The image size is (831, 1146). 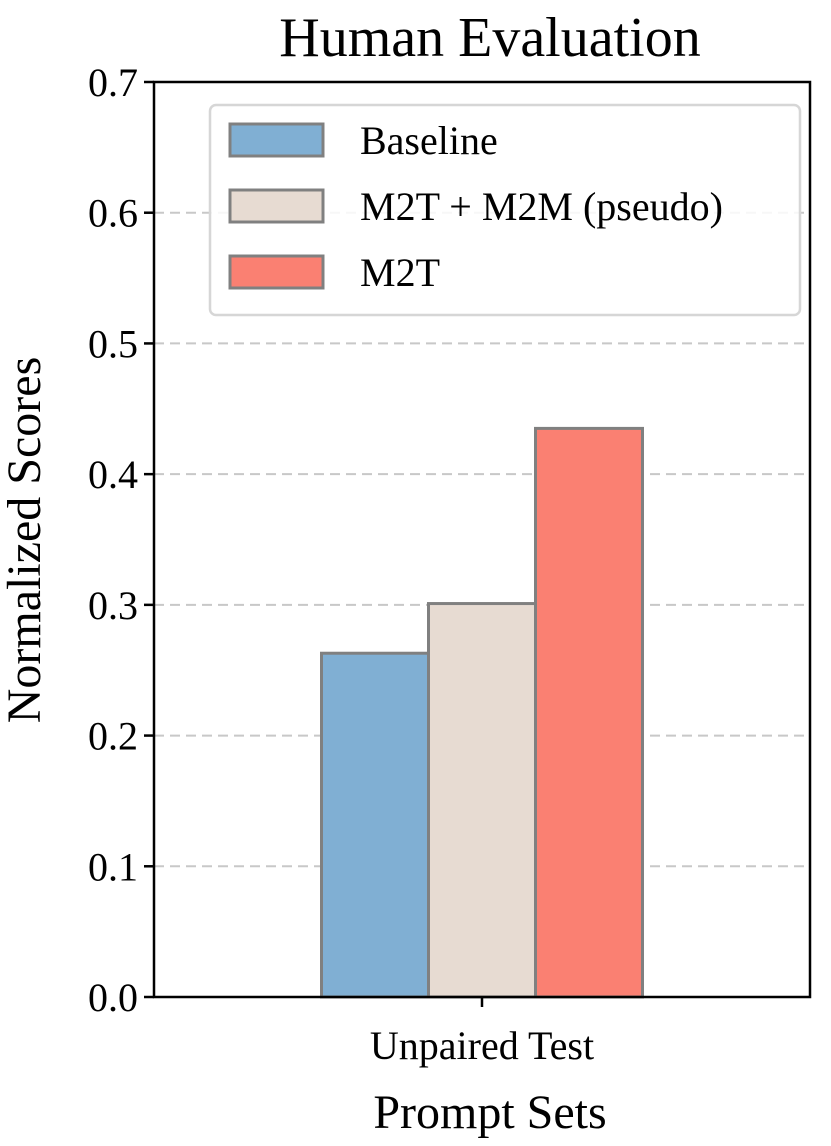 I want to click on y-tick-label: 0.3, so click(x=113, y=605).